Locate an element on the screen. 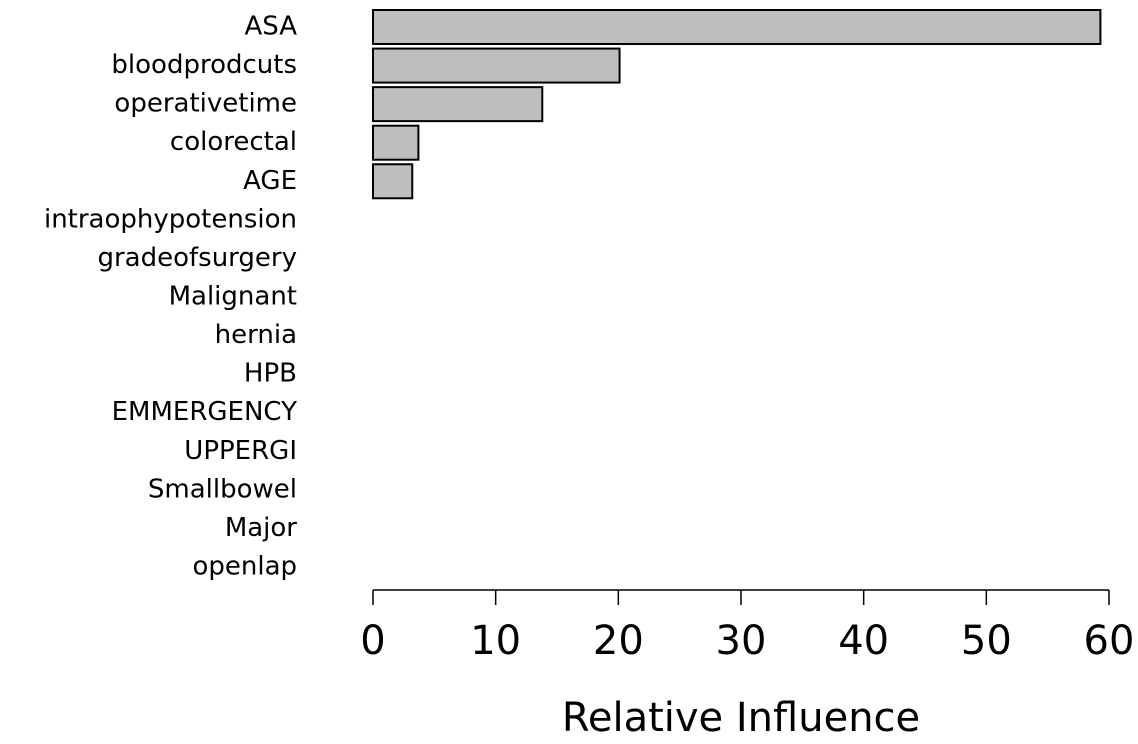 The image size is (1138, 744). x-tick-label: 10 is located at coordinates (495, 641).